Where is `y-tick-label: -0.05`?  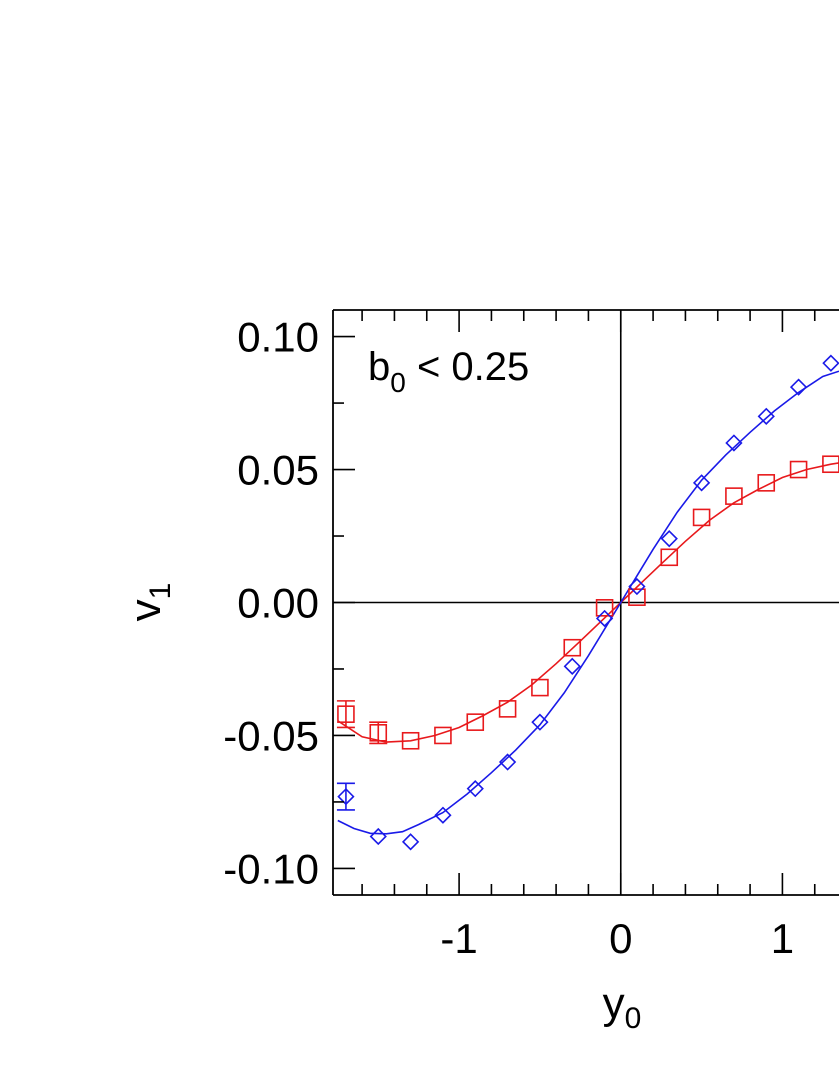 y-tick-label: -0.05 is located at coordinates (271, 735).